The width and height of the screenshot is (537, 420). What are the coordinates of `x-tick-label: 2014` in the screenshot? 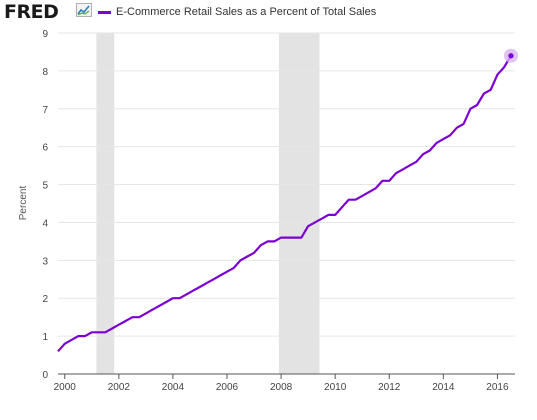 It's located at (443, 387).